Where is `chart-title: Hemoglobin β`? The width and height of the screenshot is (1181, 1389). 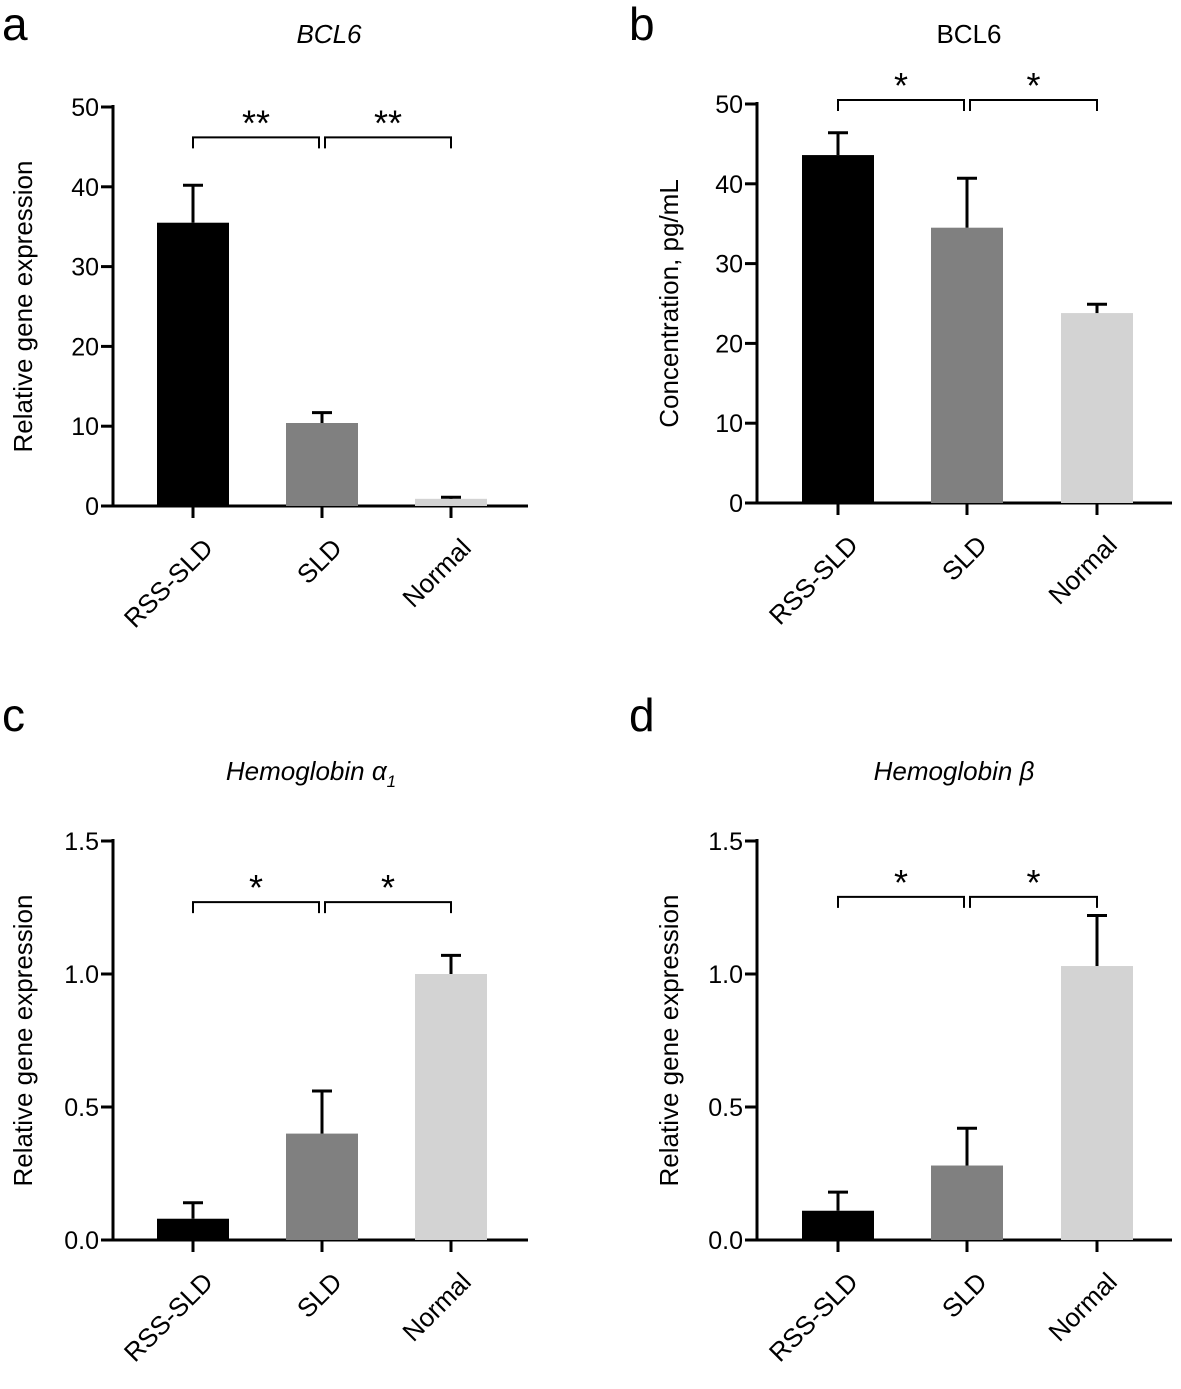 chart-title: Hemoglobin β is located at coordinates (954, 771).